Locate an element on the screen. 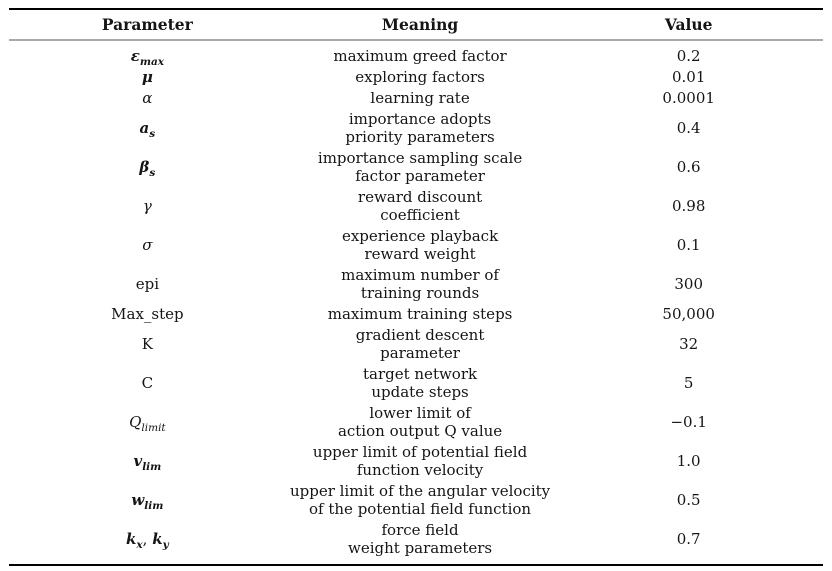 The image size is (832, 571). parameter-value: 0.0001 is located at coordinates (688, 98).